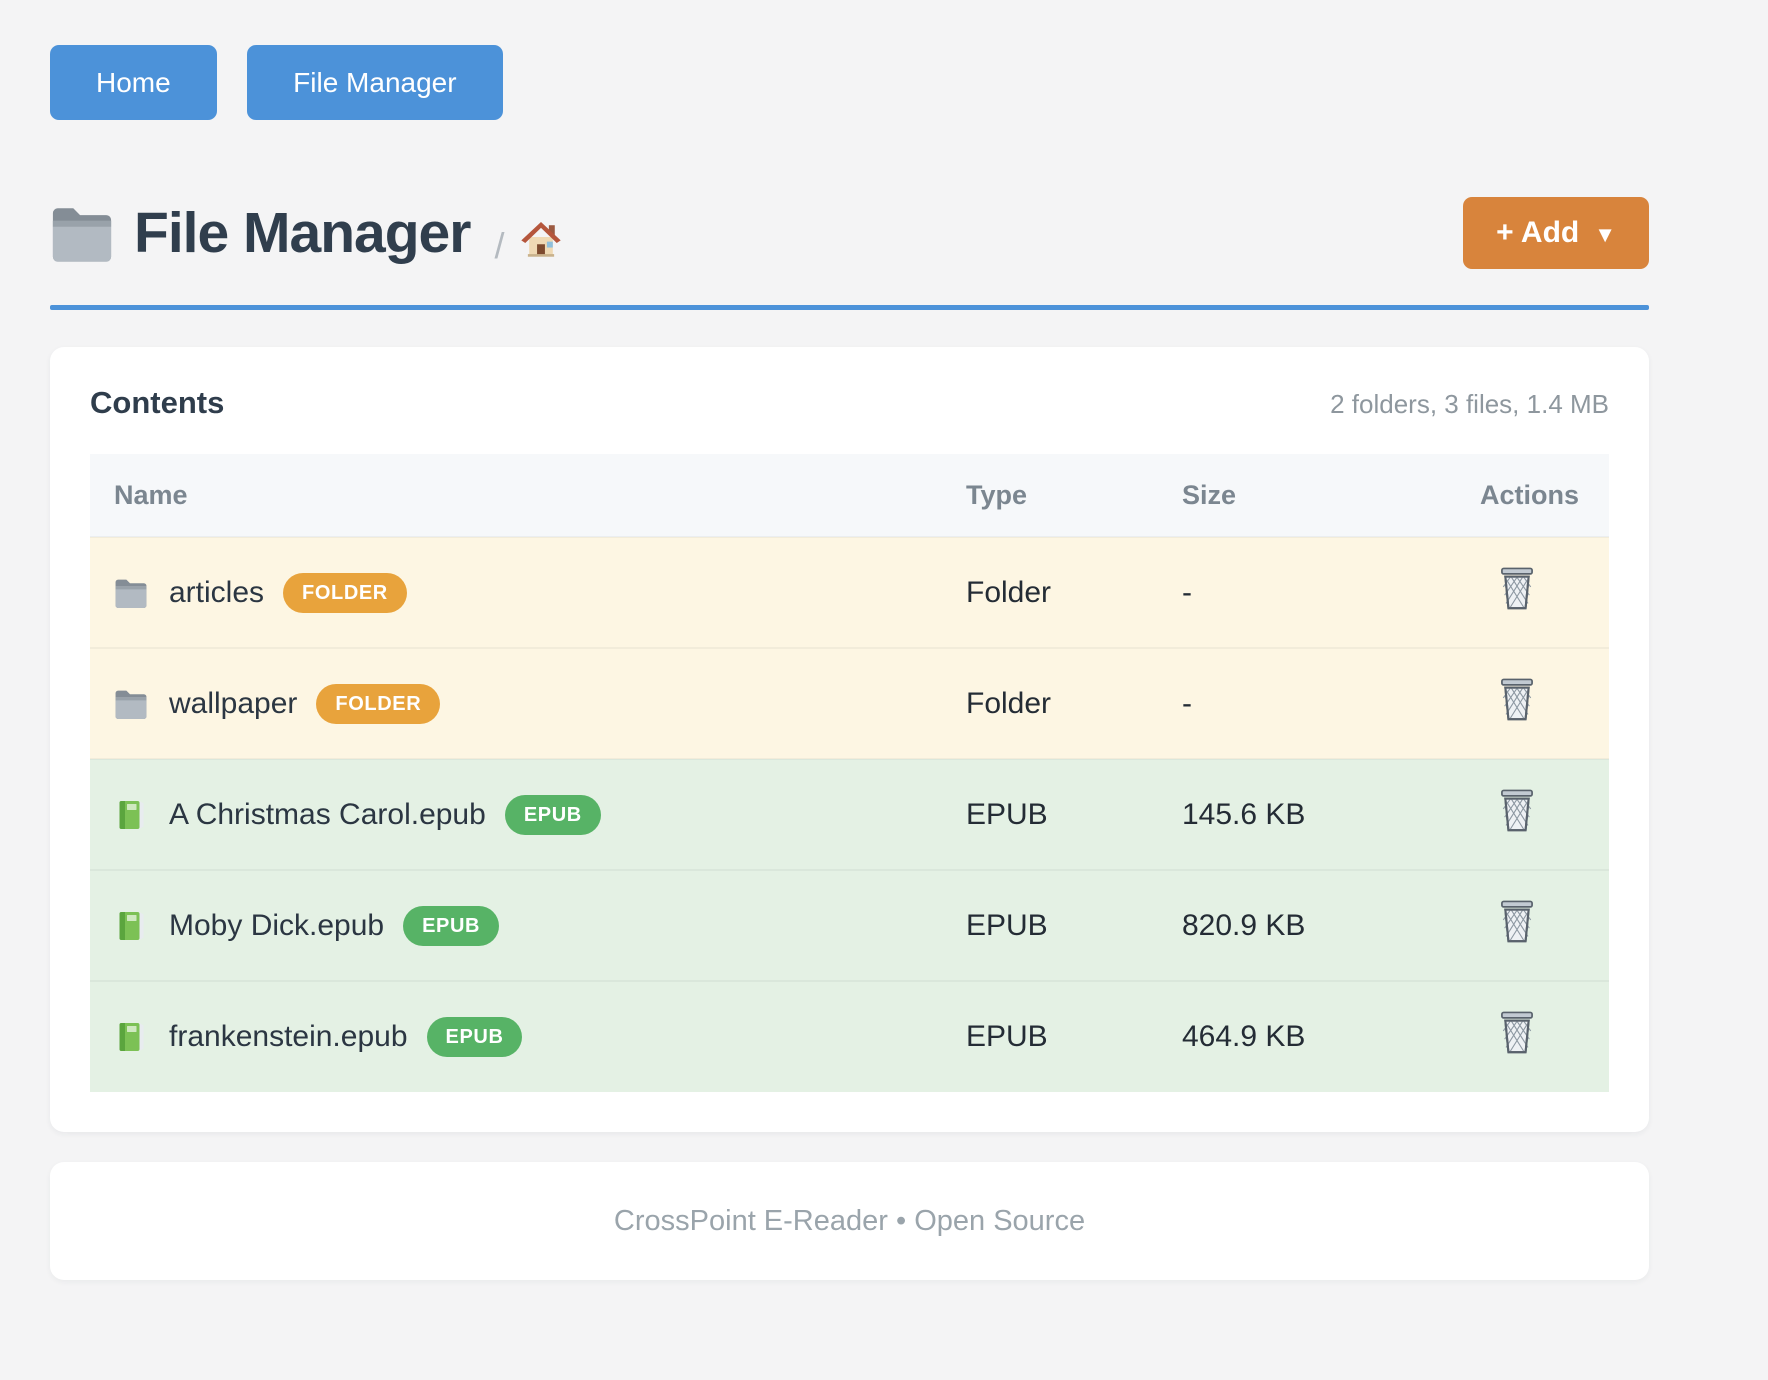  I want to click on top-nav: Home File Manager, so click(849, 82).